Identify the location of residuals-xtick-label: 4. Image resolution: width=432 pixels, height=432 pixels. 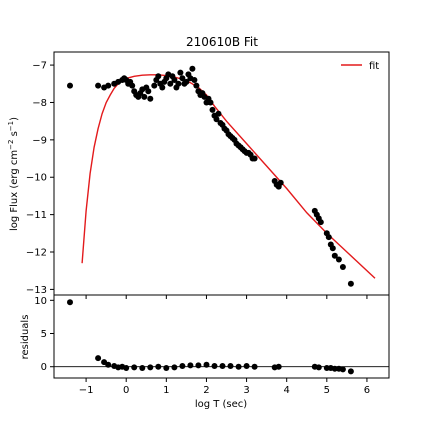
(287, 390).